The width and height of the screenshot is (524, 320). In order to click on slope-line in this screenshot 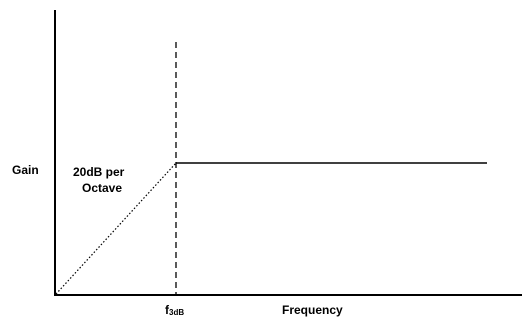, I will do `click(116, 228)`.